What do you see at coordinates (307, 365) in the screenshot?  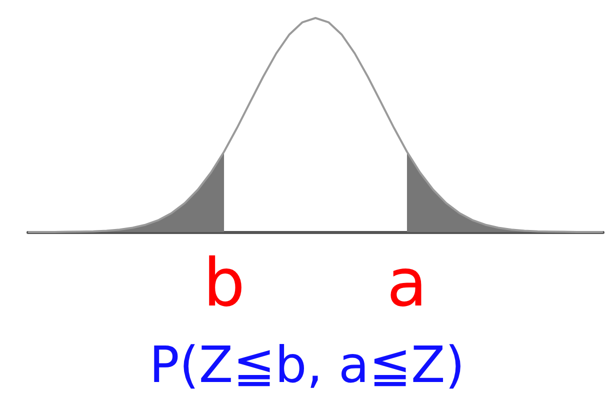 I see `text: P(Z≦b, a≦Z)` at bounding box center [307, 365].